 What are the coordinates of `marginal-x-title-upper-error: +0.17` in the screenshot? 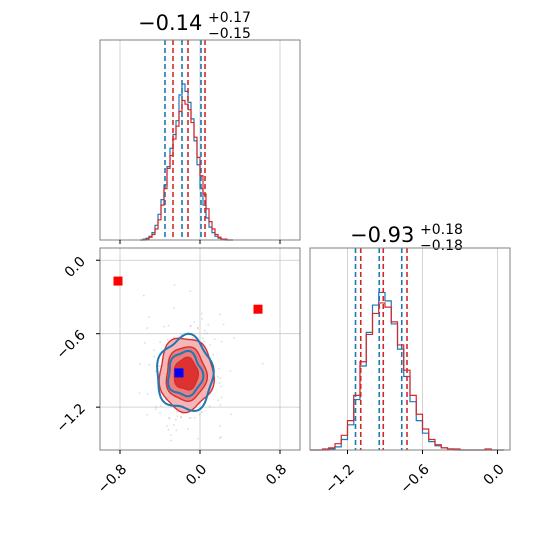 It's located at (229, 18).